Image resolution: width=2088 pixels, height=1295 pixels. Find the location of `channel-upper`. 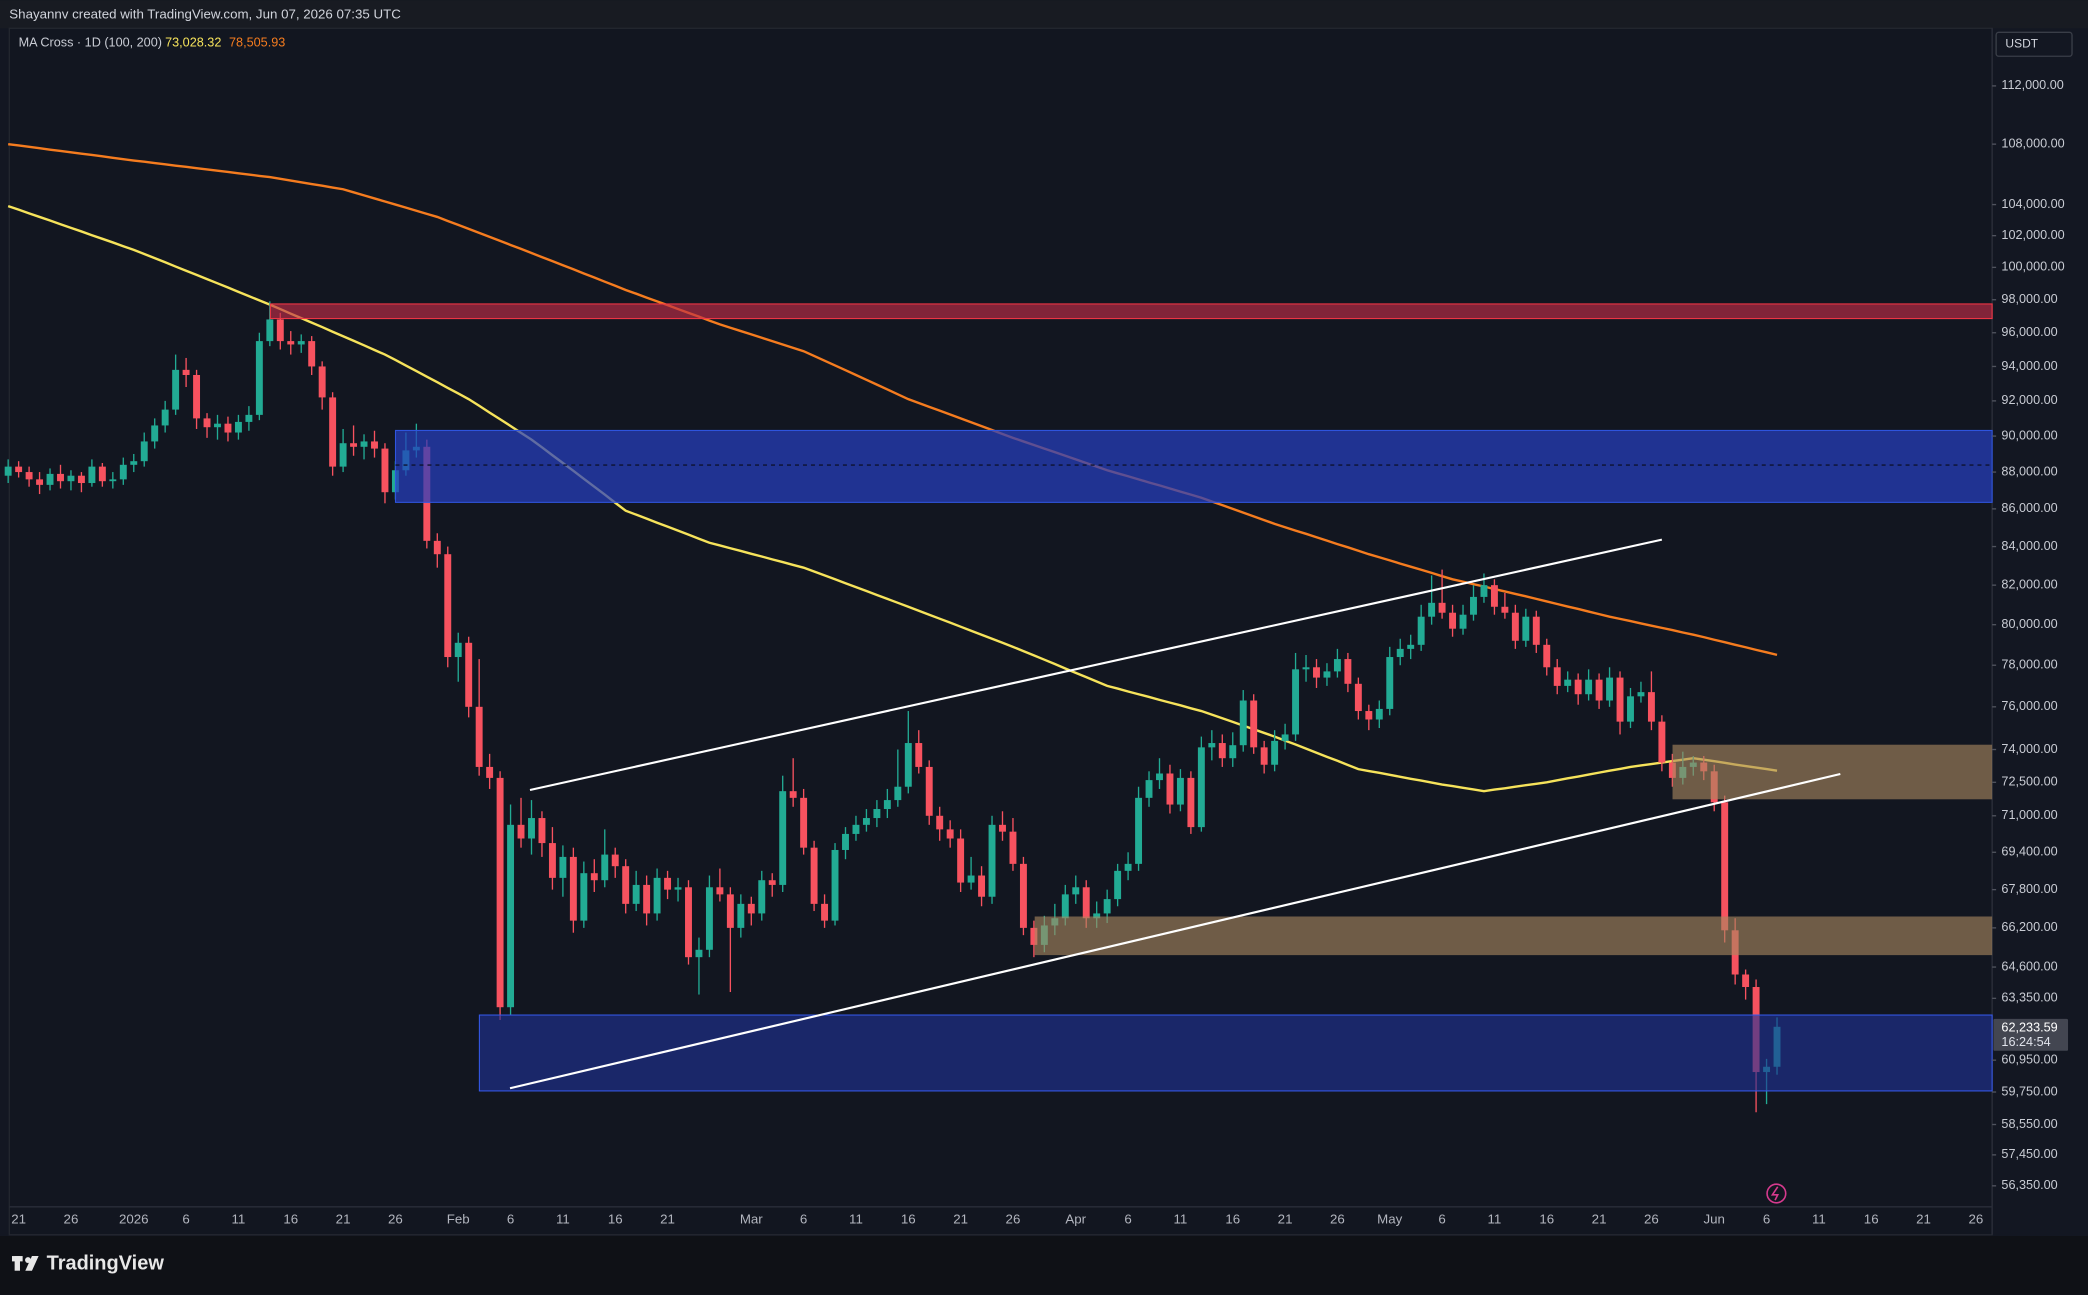

channel-upper is located at coordinates (1096, 665).